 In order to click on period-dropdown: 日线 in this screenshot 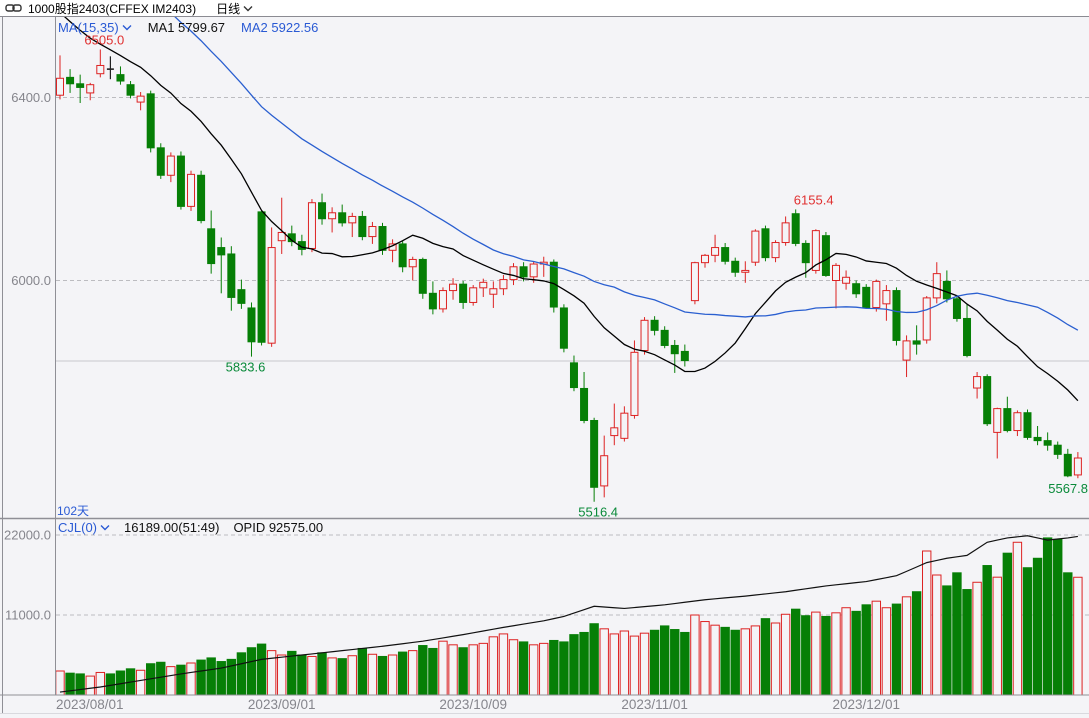, I will do `click(234, 8)`.